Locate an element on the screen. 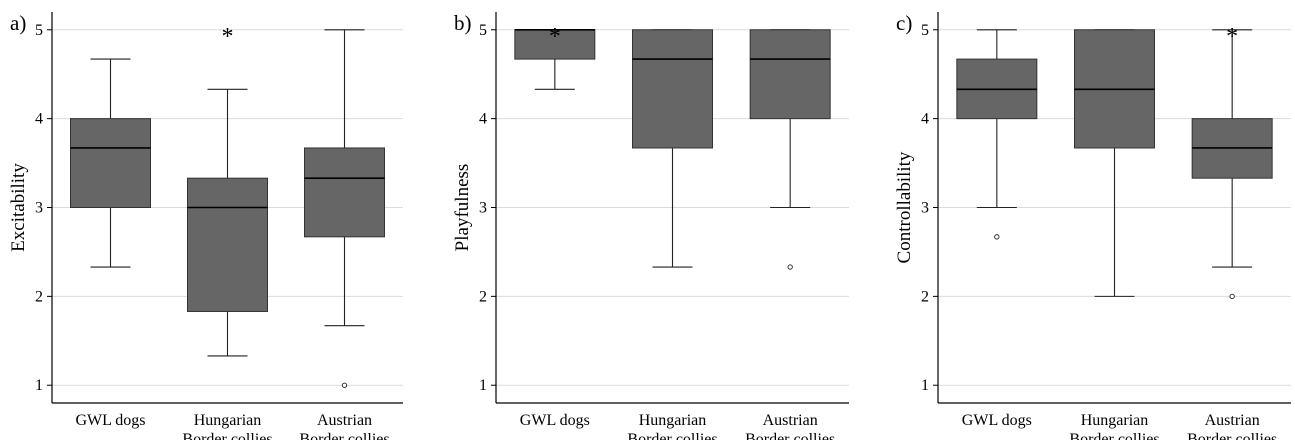  panel-label: c) is located at coordinates (904, 23).